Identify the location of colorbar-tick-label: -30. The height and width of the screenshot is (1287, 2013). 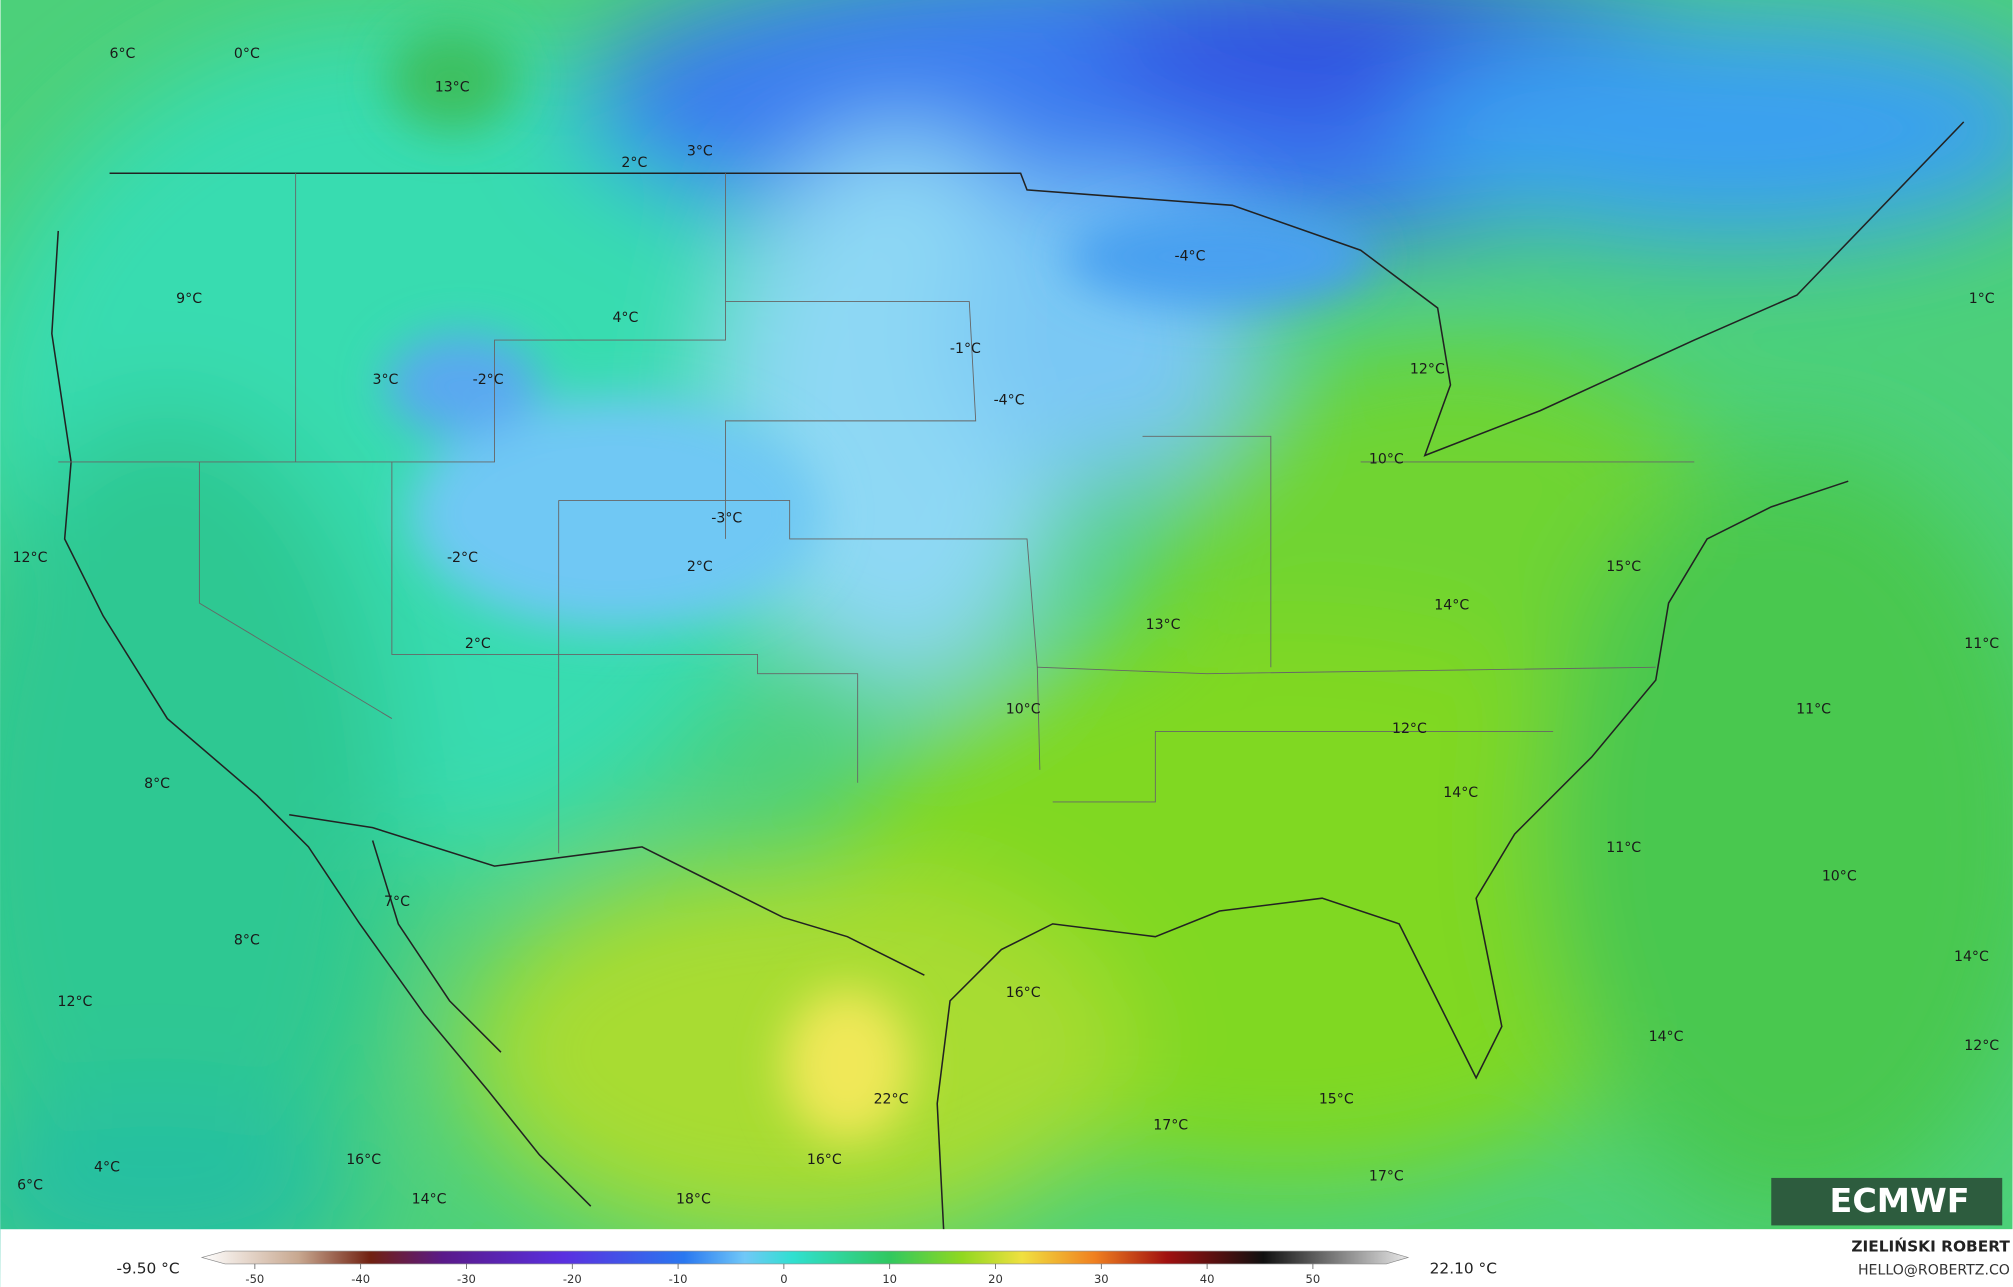
(466, 1279).